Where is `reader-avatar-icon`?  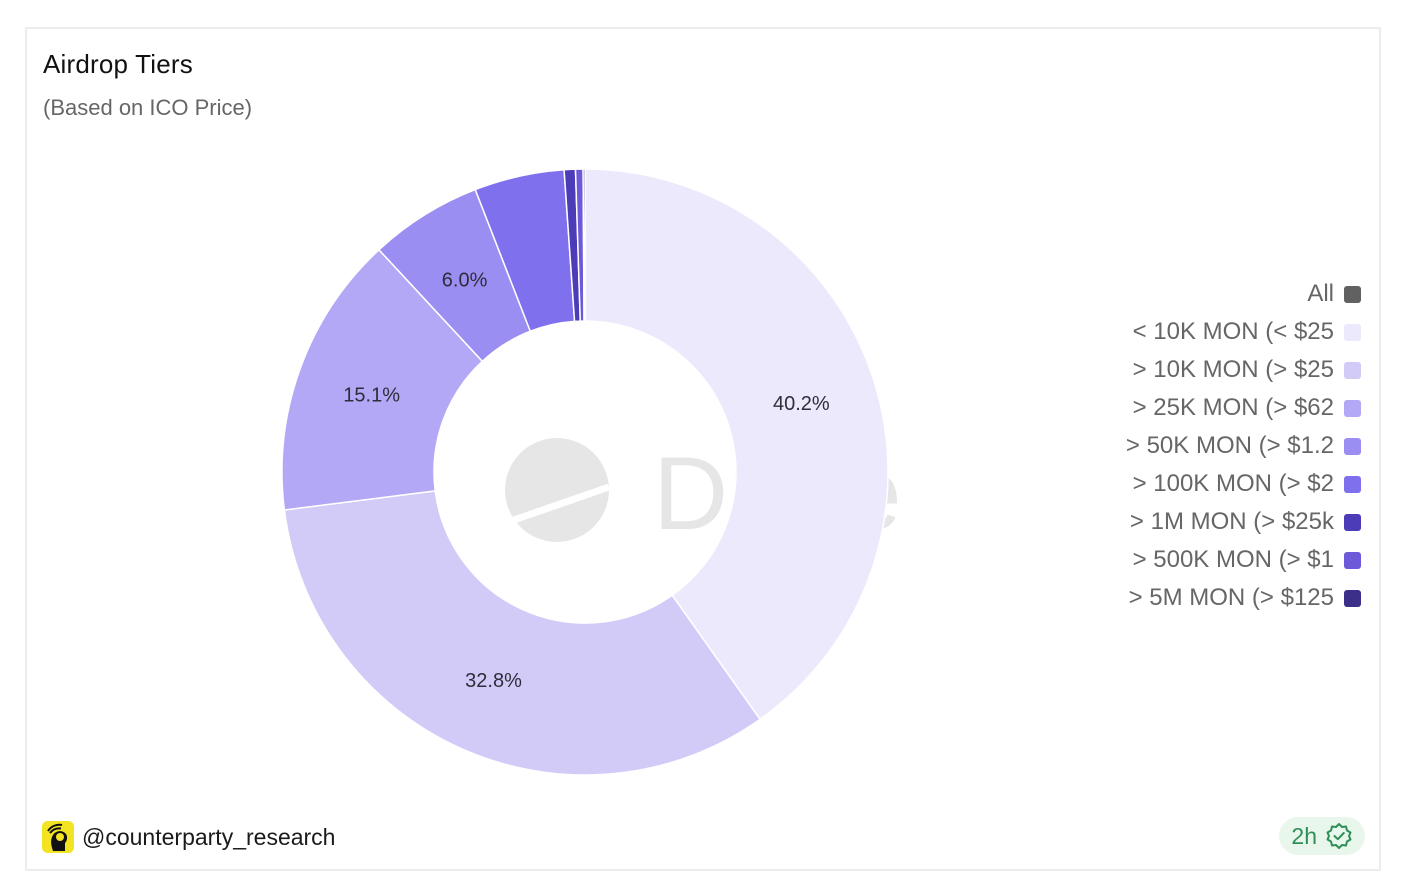
reader-avatar-icon is located at coordinates (58, 837).